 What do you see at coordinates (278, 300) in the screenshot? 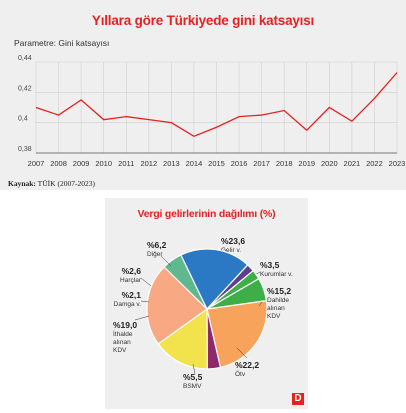
I see `pie-slice-label: Dahilde` at bounding box center [278, 300].